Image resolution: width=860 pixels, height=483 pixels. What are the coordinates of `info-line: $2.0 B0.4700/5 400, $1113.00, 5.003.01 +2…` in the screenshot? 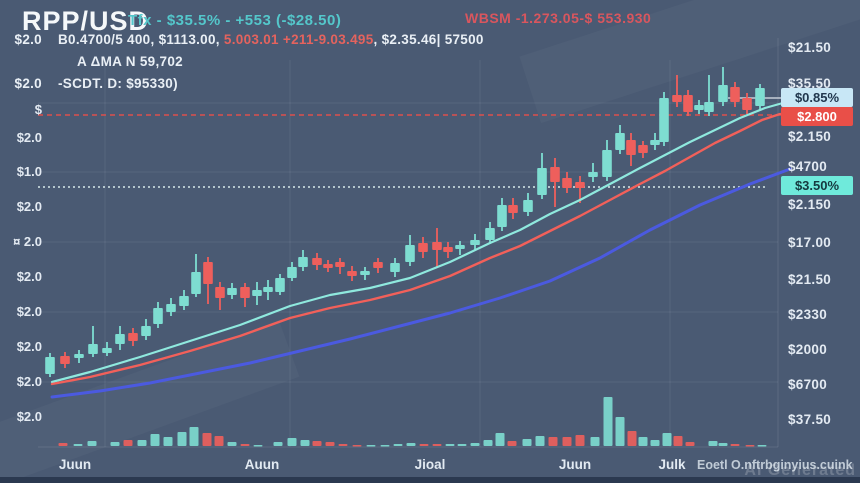 It's located at (243, 43).